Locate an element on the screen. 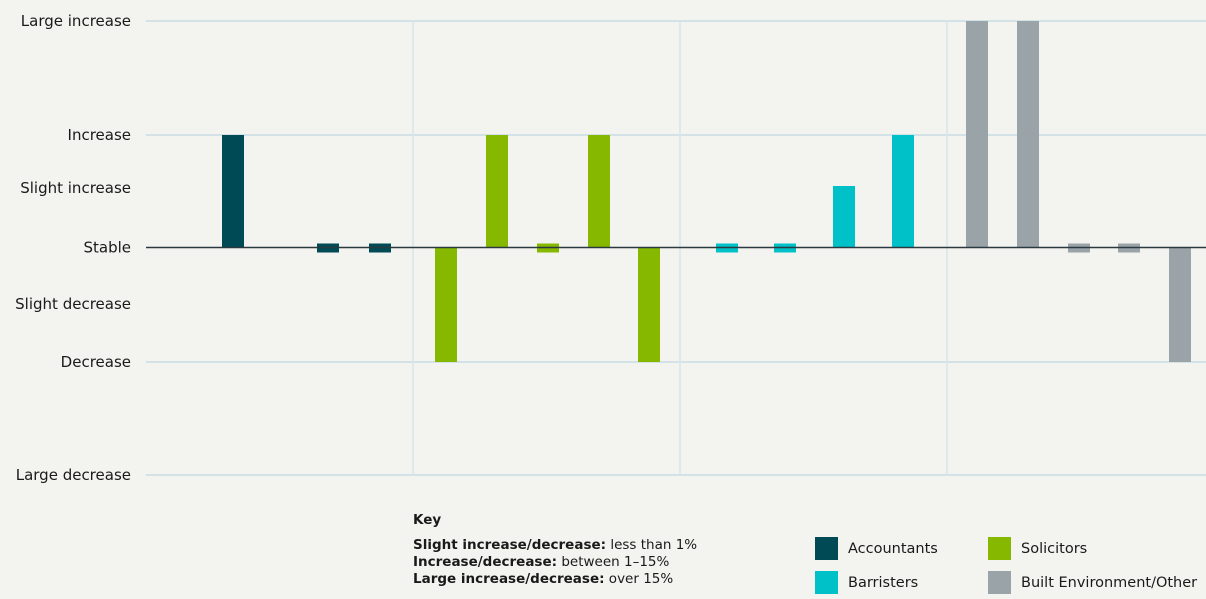  legend-item-accountants: Accountants is located at coordinates (876, 548).